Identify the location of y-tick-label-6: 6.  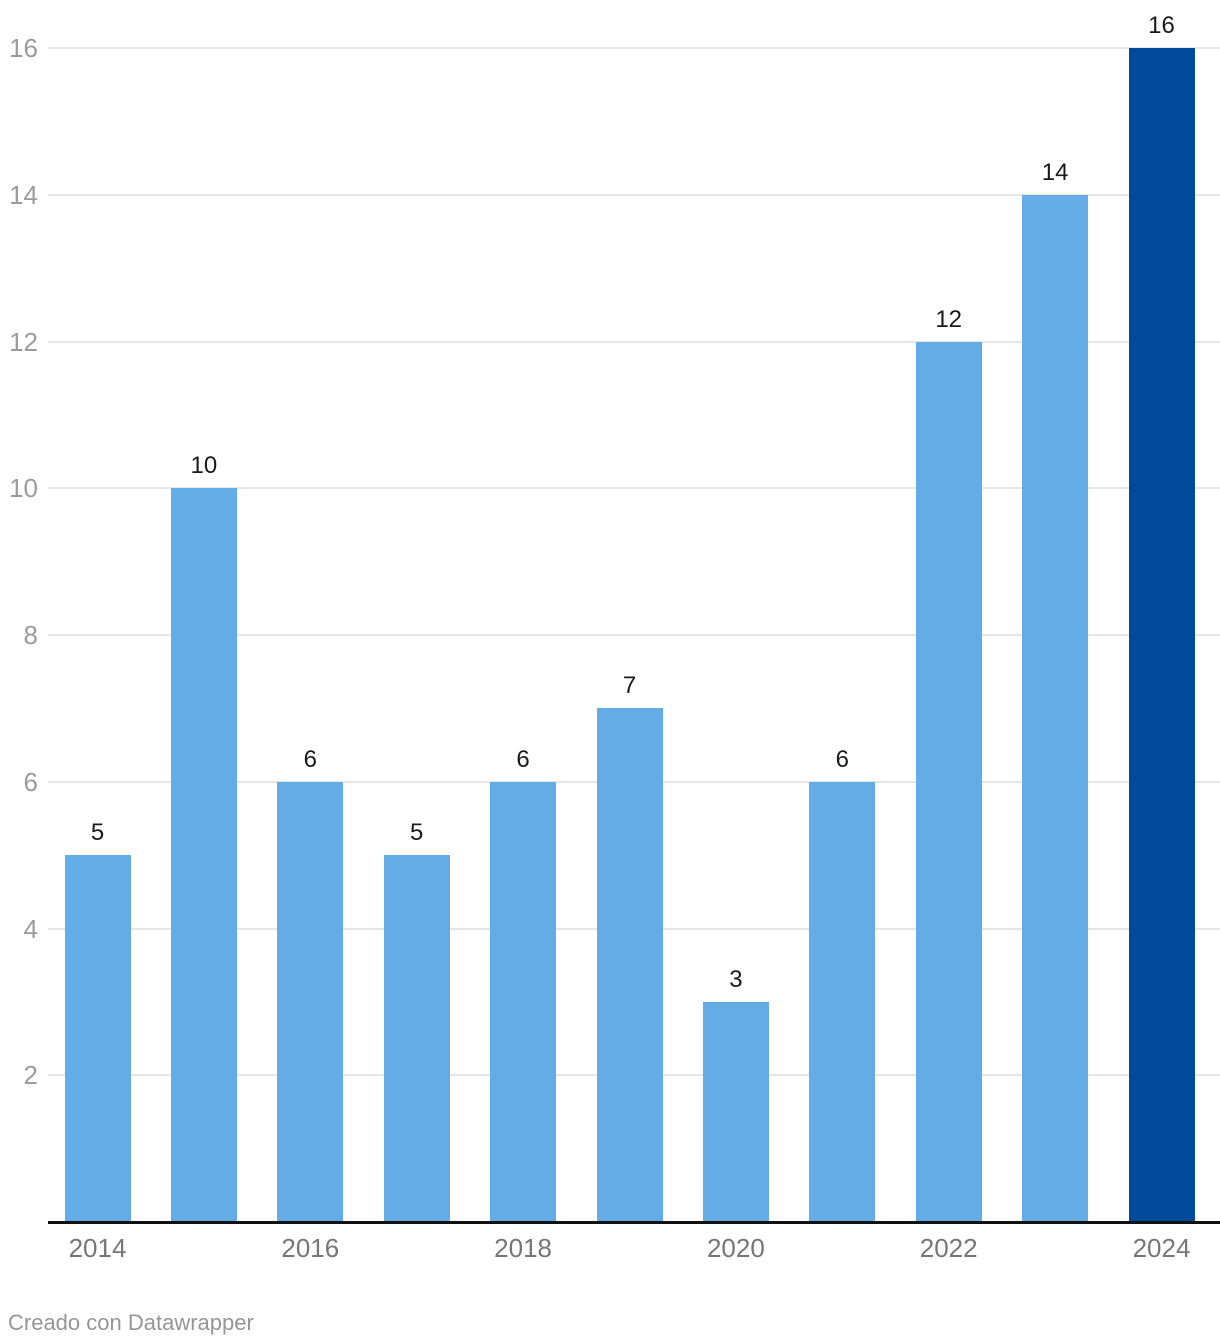
(30, 781).